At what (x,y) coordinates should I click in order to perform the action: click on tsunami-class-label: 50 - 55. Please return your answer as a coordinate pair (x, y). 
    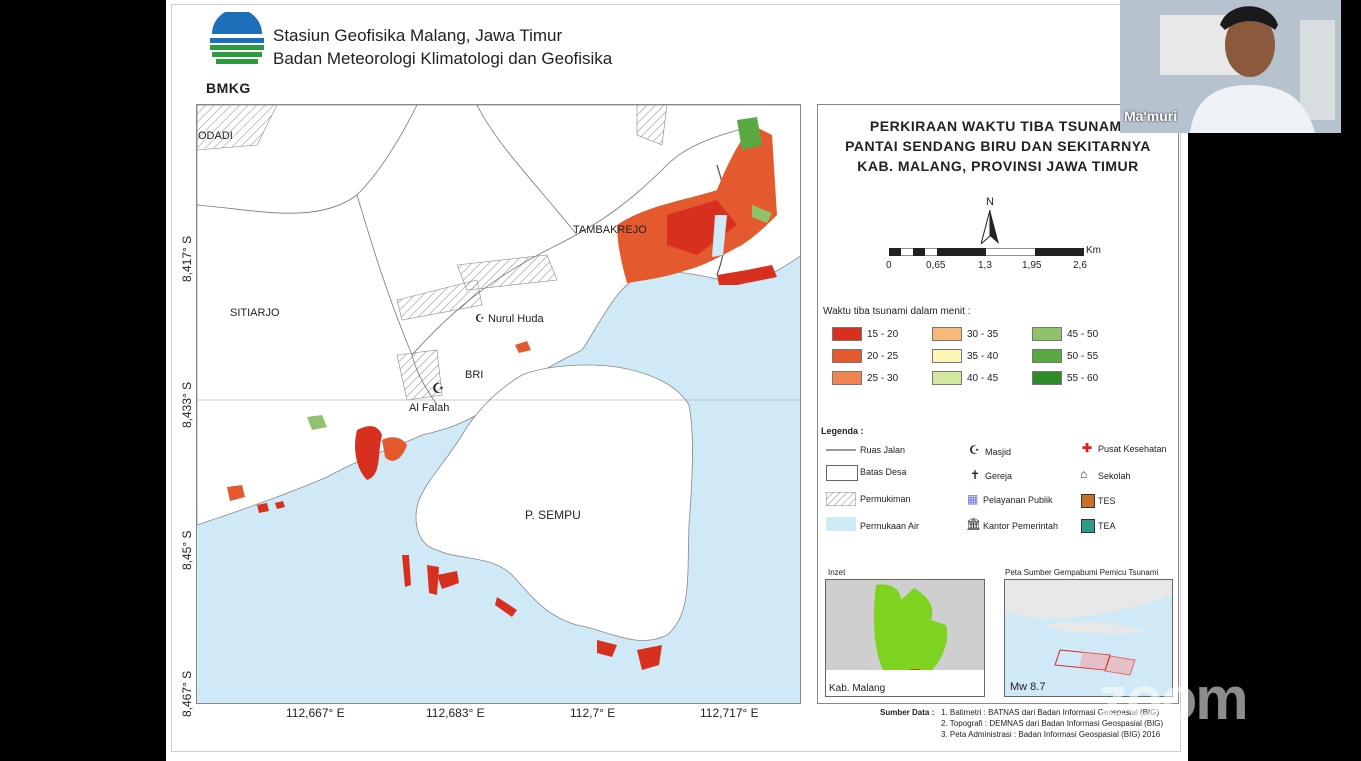
    Looking at the image, I should click on (1083, 356).